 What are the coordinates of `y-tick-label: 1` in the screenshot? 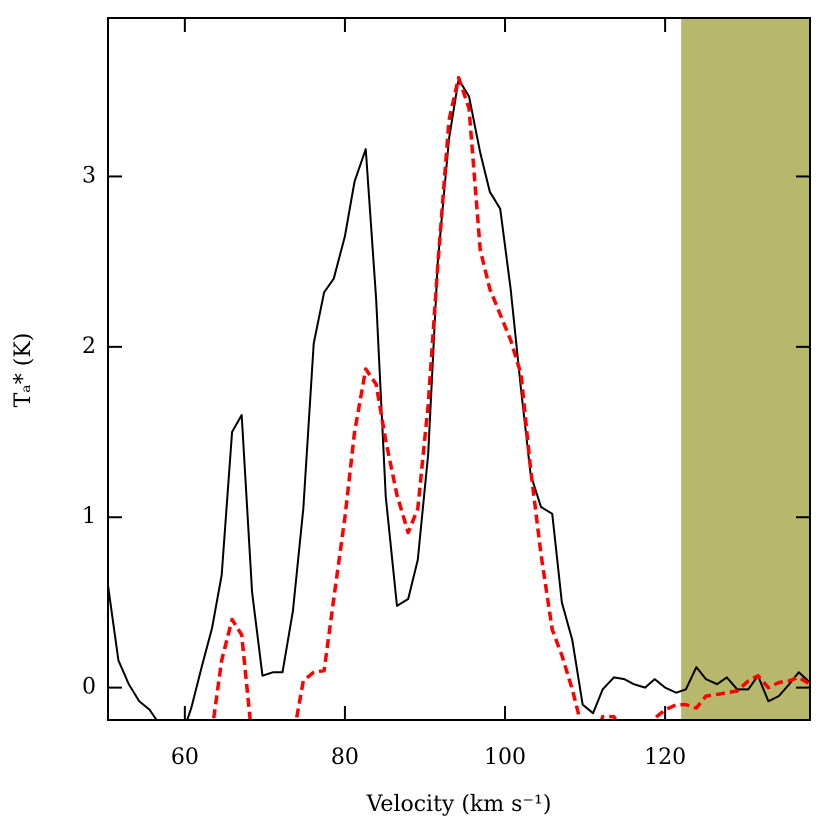 It's located at (89, 516).